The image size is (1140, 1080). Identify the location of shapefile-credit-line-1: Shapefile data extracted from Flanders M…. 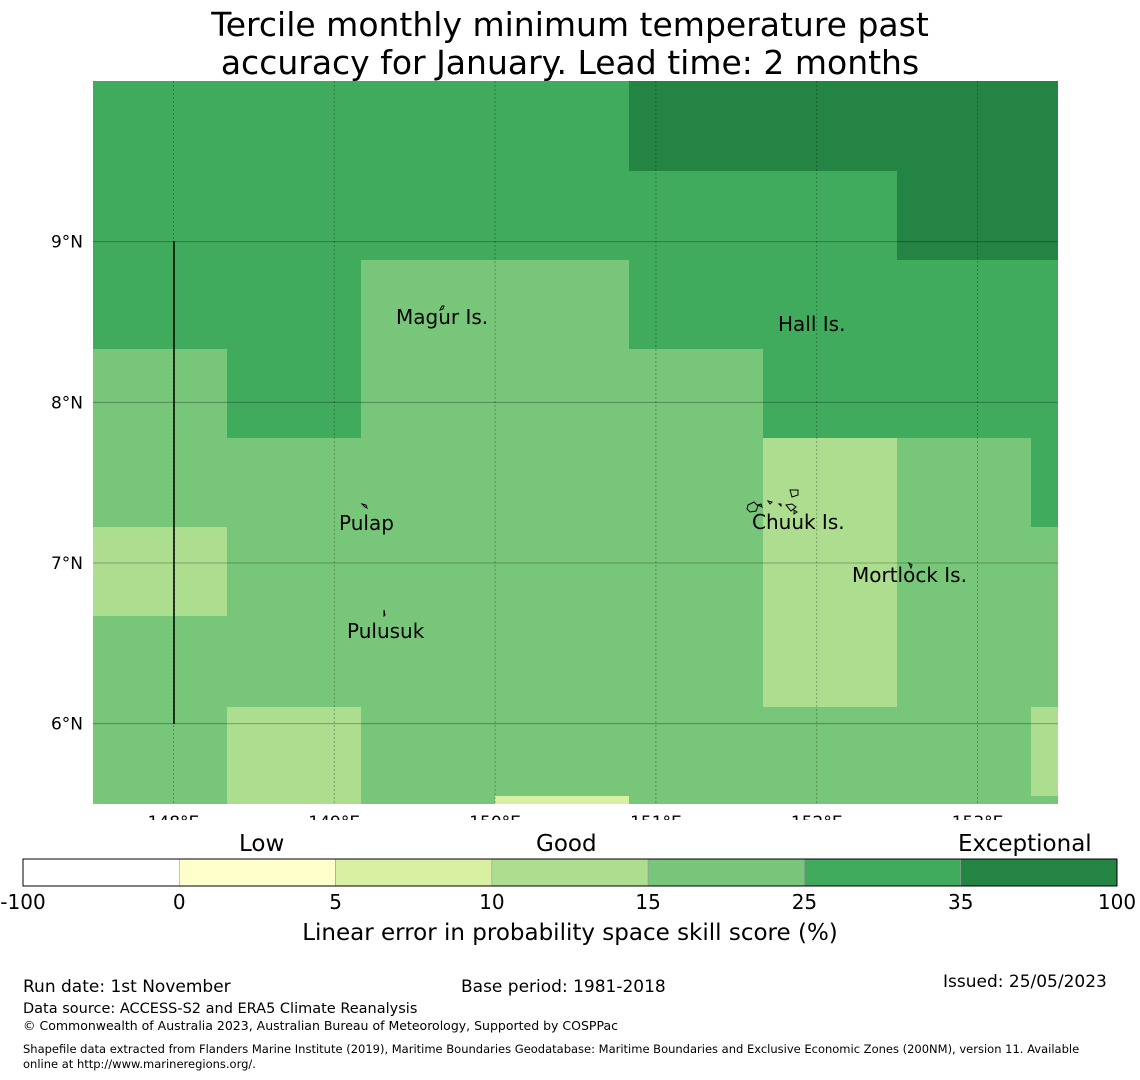
(551, 1049).